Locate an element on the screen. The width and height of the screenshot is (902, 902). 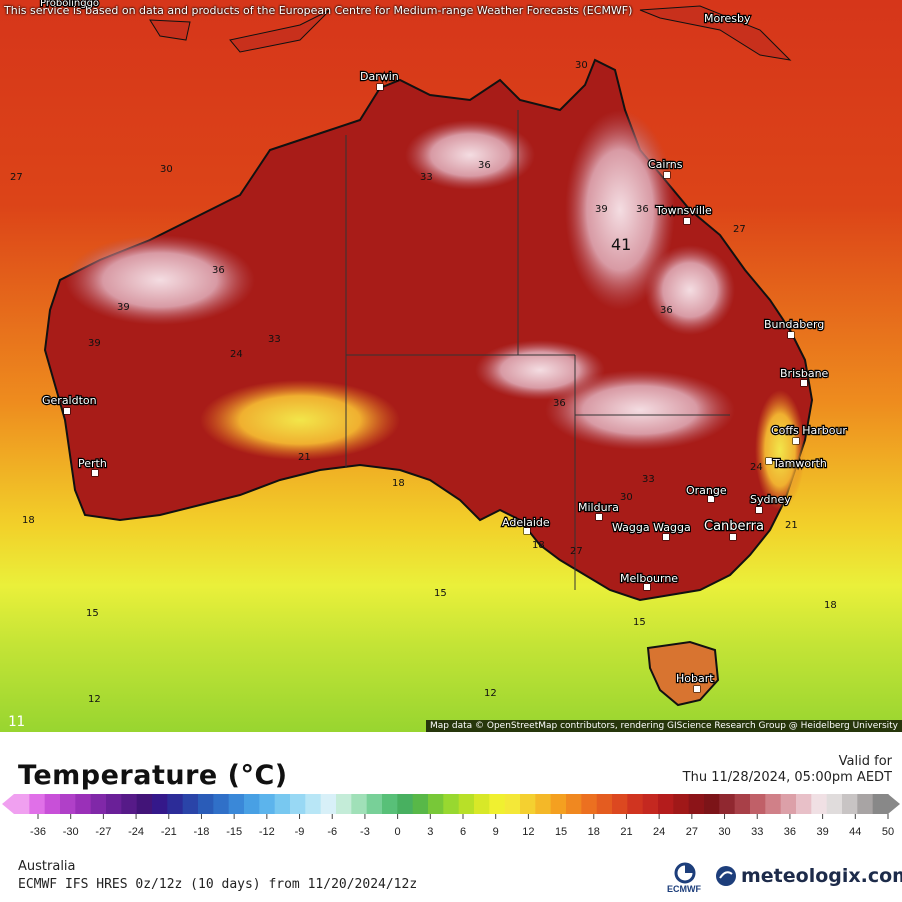
city-coffs-harbour: Coffs Harbour is located at coordinates (809, 430).